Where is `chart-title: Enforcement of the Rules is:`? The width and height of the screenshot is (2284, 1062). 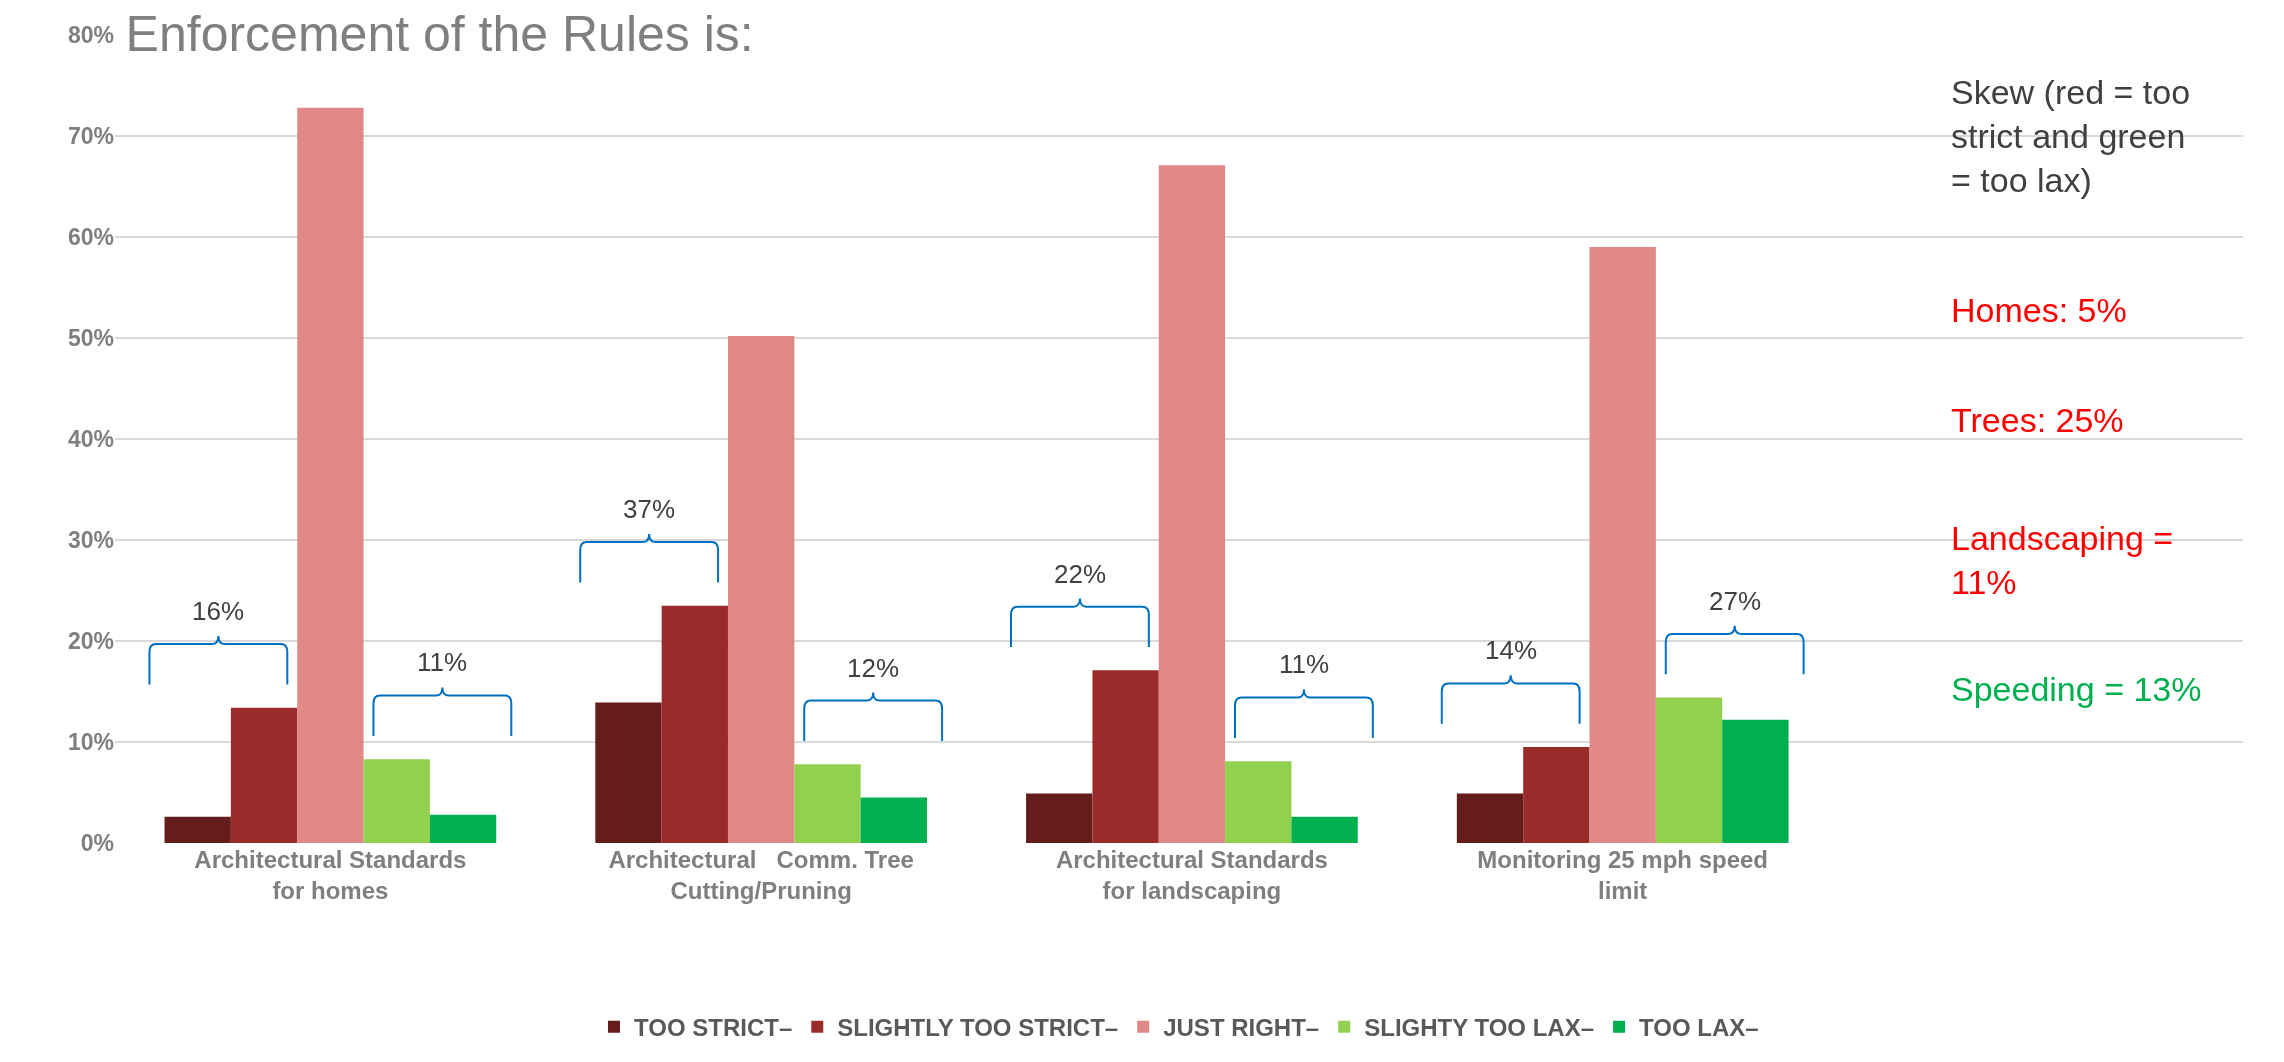 chart-title: Enforcement of the Rules is: is located at coordinates (439, 33).